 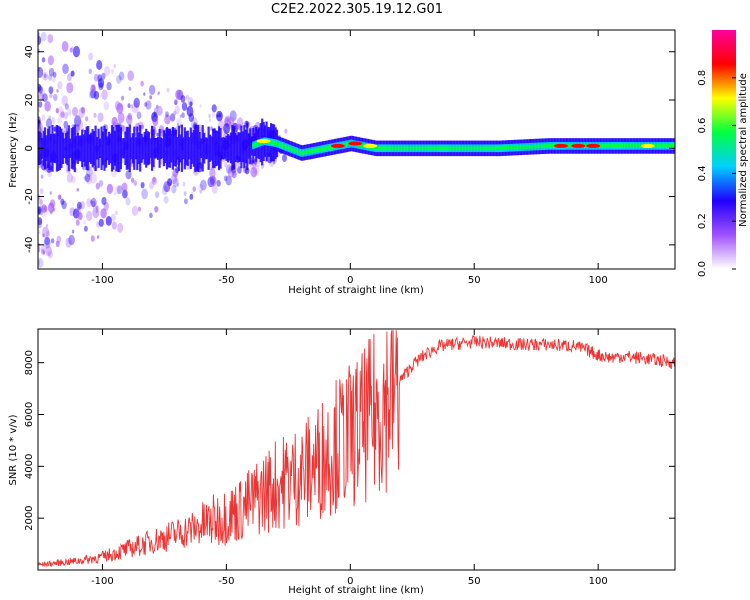 What do you see at coordinates (350, 581) in the screenshot?
I see `x-tick-label: 0` at bounding box center [350, 581].